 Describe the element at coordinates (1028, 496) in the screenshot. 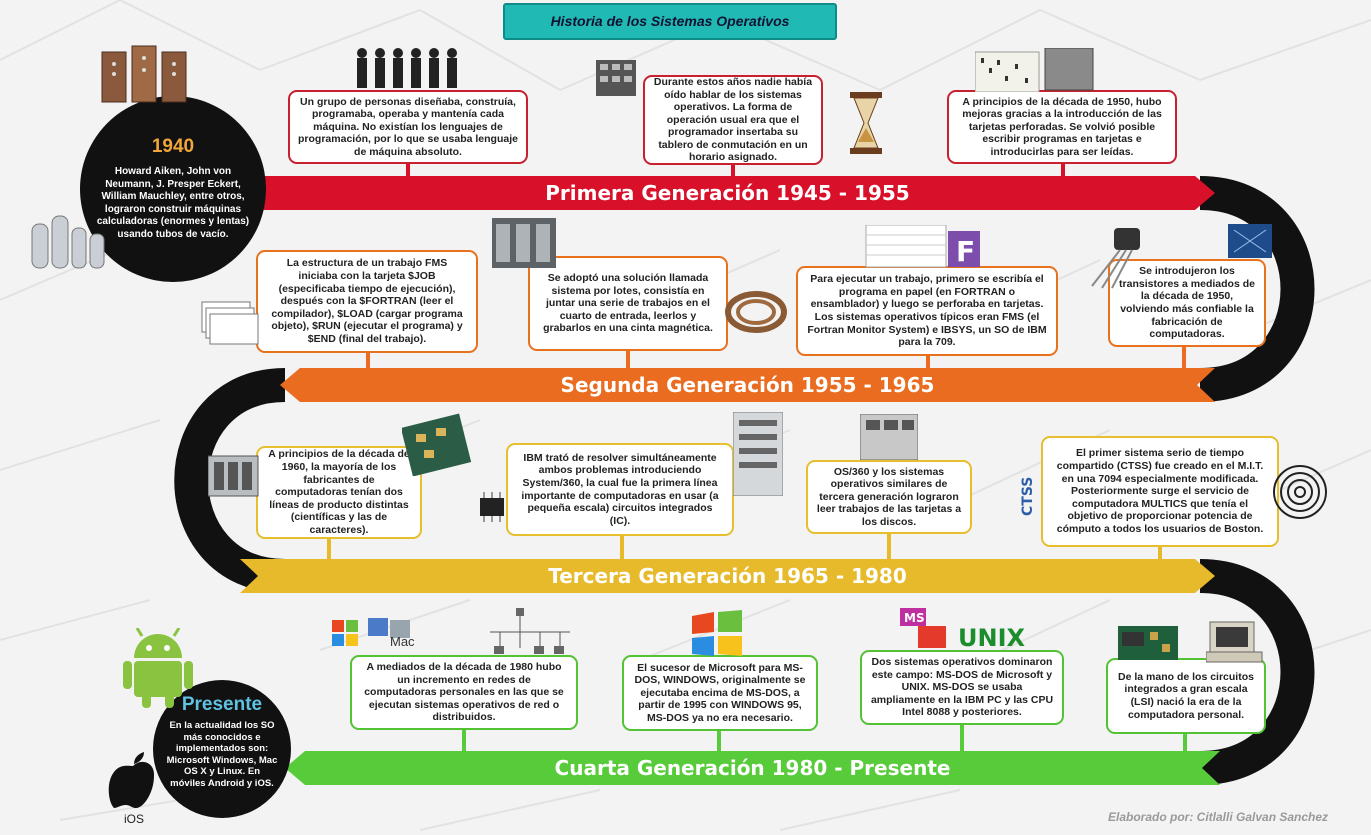

I see `ctss-logo: CTSS` at that location.